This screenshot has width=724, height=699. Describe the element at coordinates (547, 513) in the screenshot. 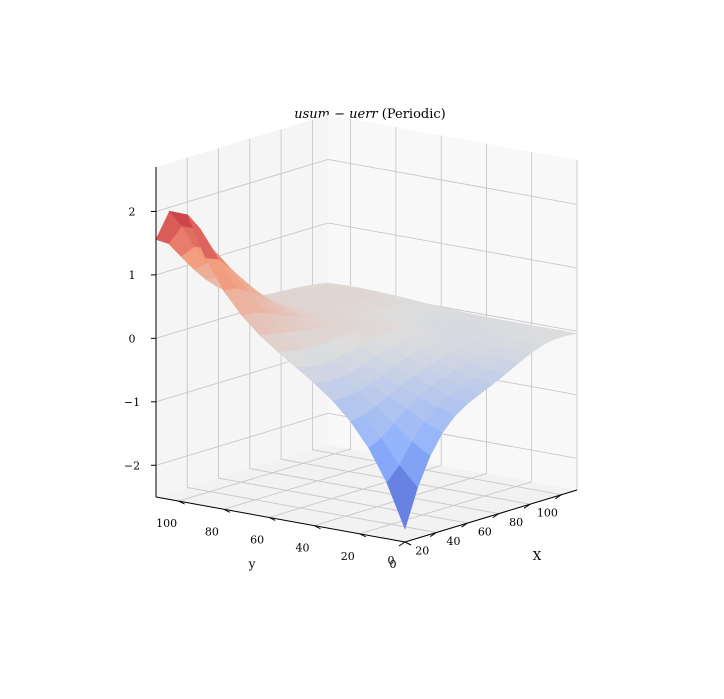

I see `x-tick-label: 100` at that location.